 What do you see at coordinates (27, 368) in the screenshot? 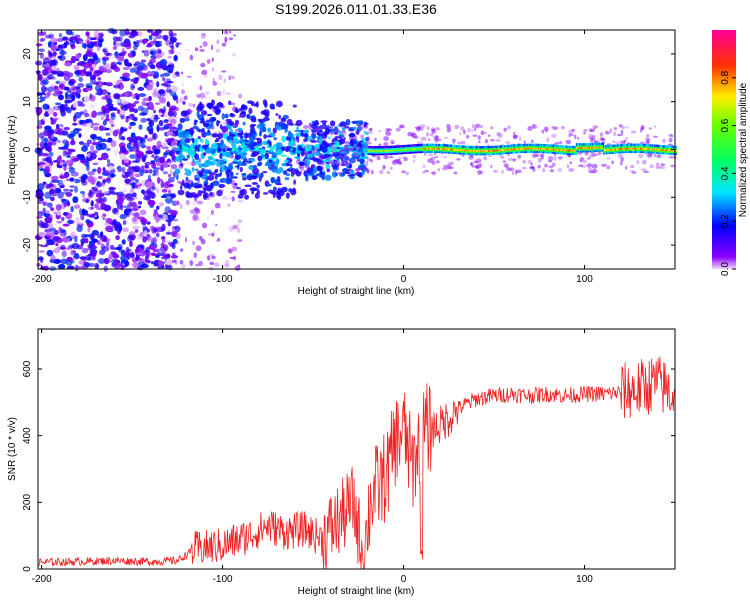
I see `y-tick-label: 600` at bounding box center [27, 368].